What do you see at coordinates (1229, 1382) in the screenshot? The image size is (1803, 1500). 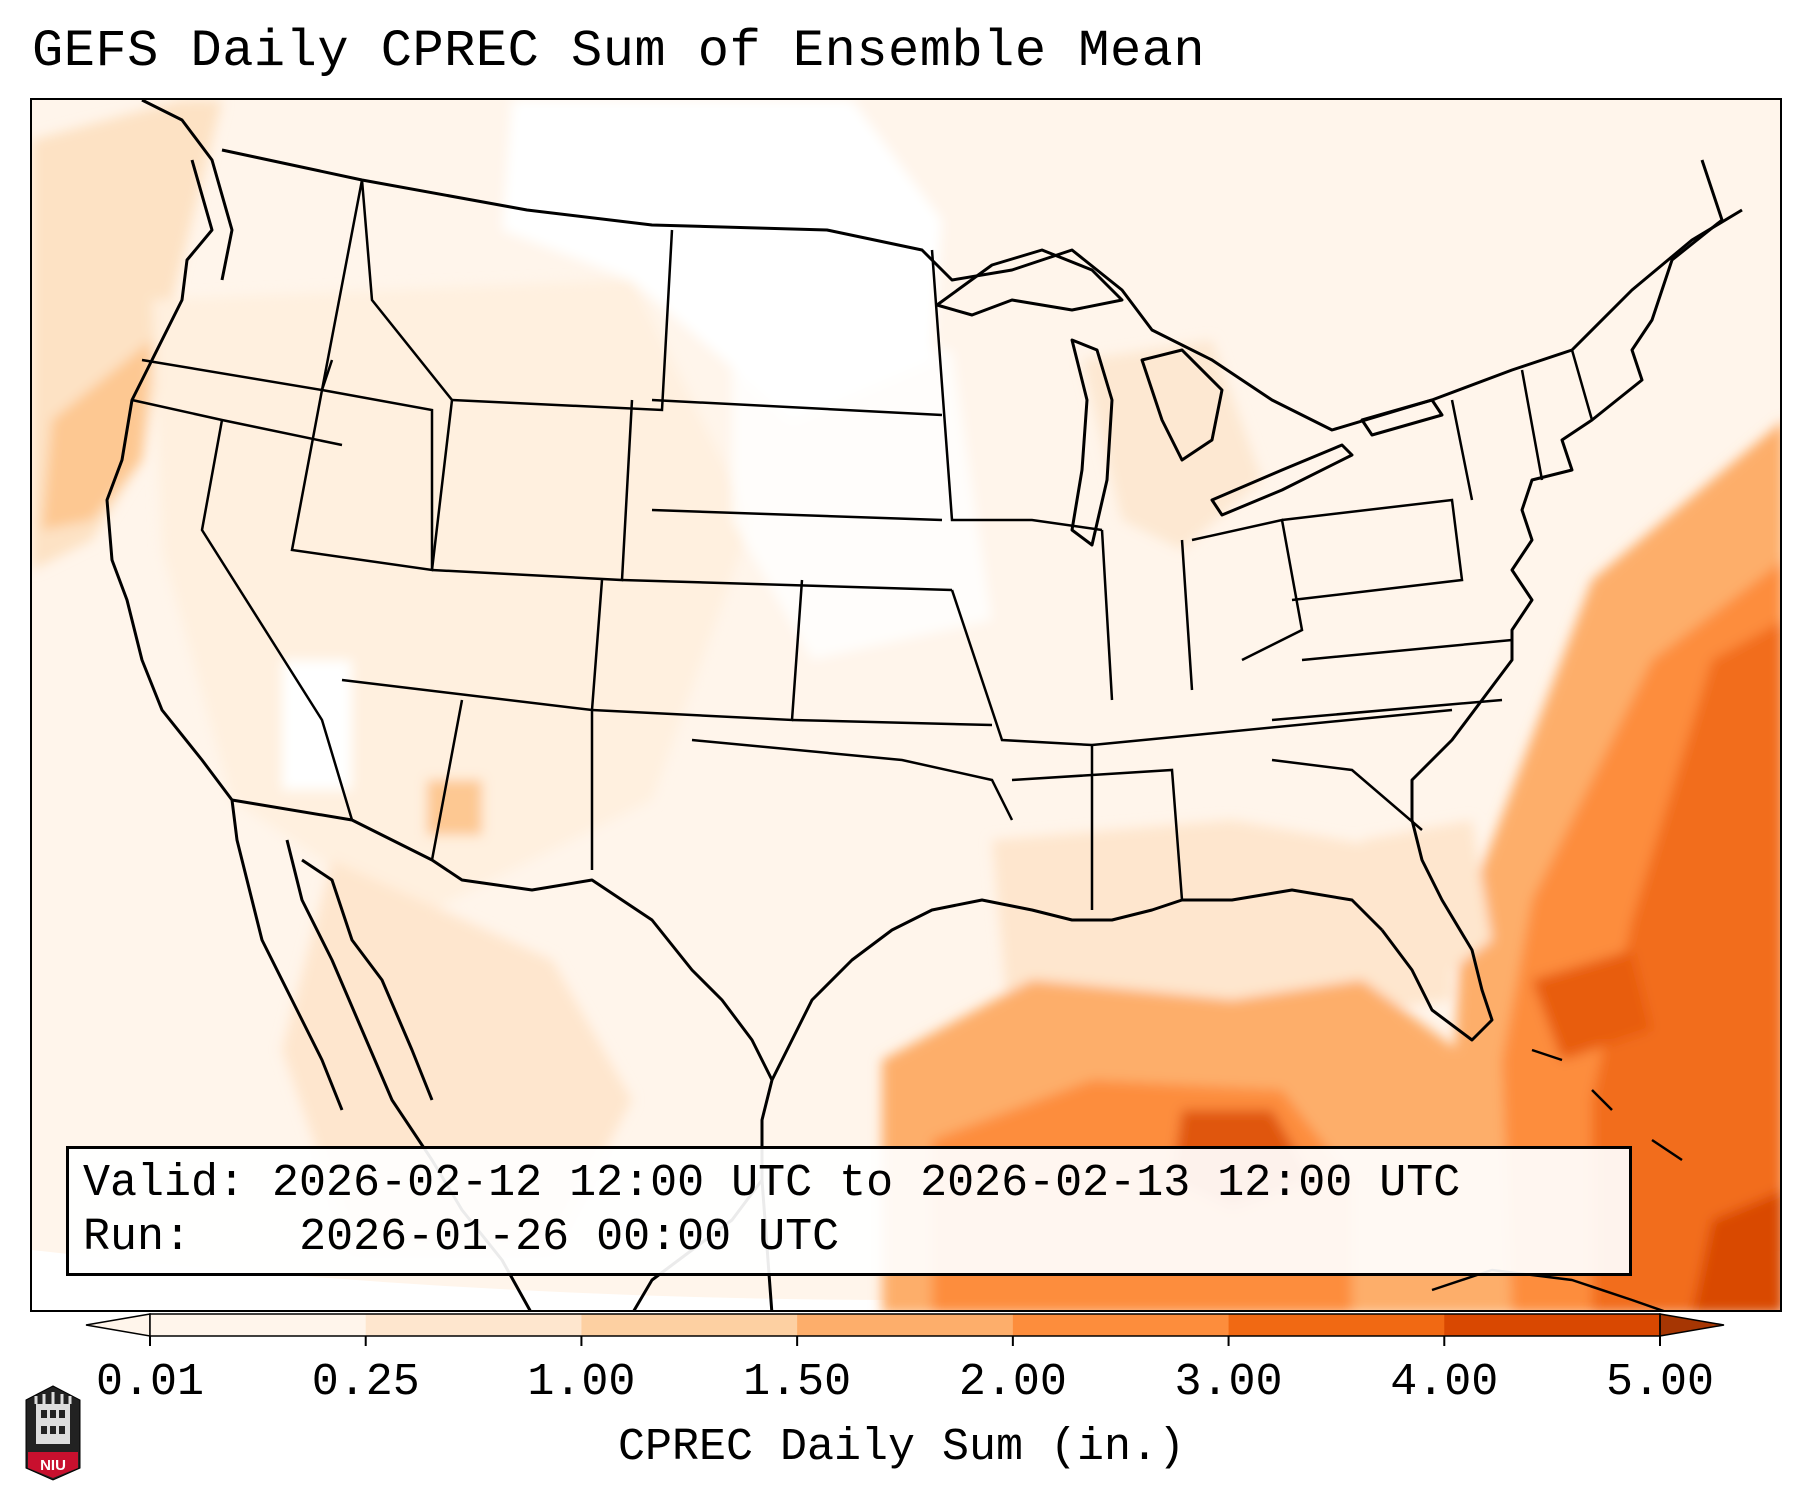 I see `colorbar-tick-label: 3.00` at bounding box center [1229, 1382].